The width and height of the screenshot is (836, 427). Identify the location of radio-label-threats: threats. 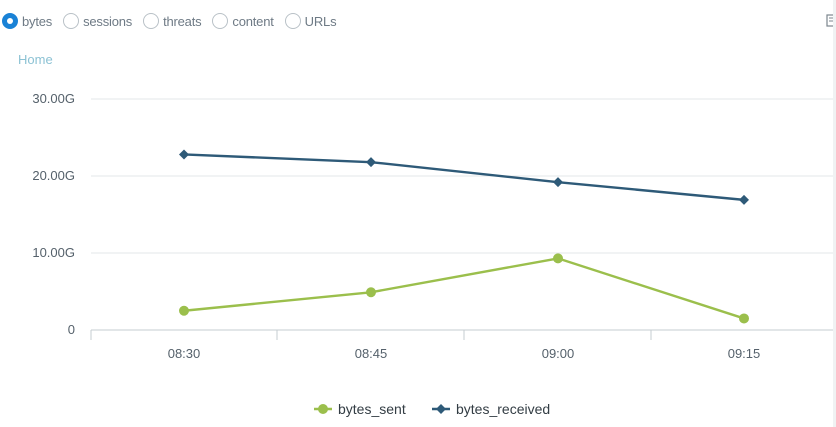
(182, 21).